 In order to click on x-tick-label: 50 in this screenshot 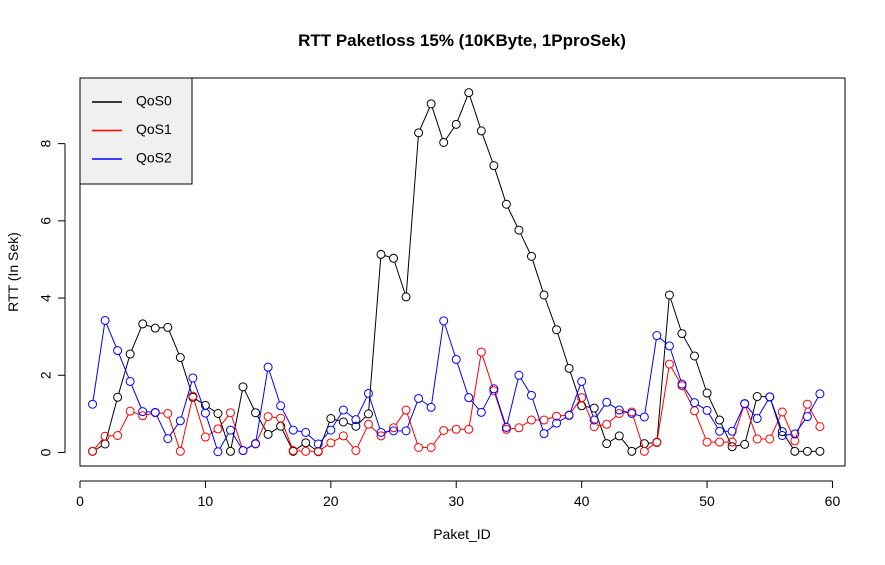, I will do `click(707, 501)`.